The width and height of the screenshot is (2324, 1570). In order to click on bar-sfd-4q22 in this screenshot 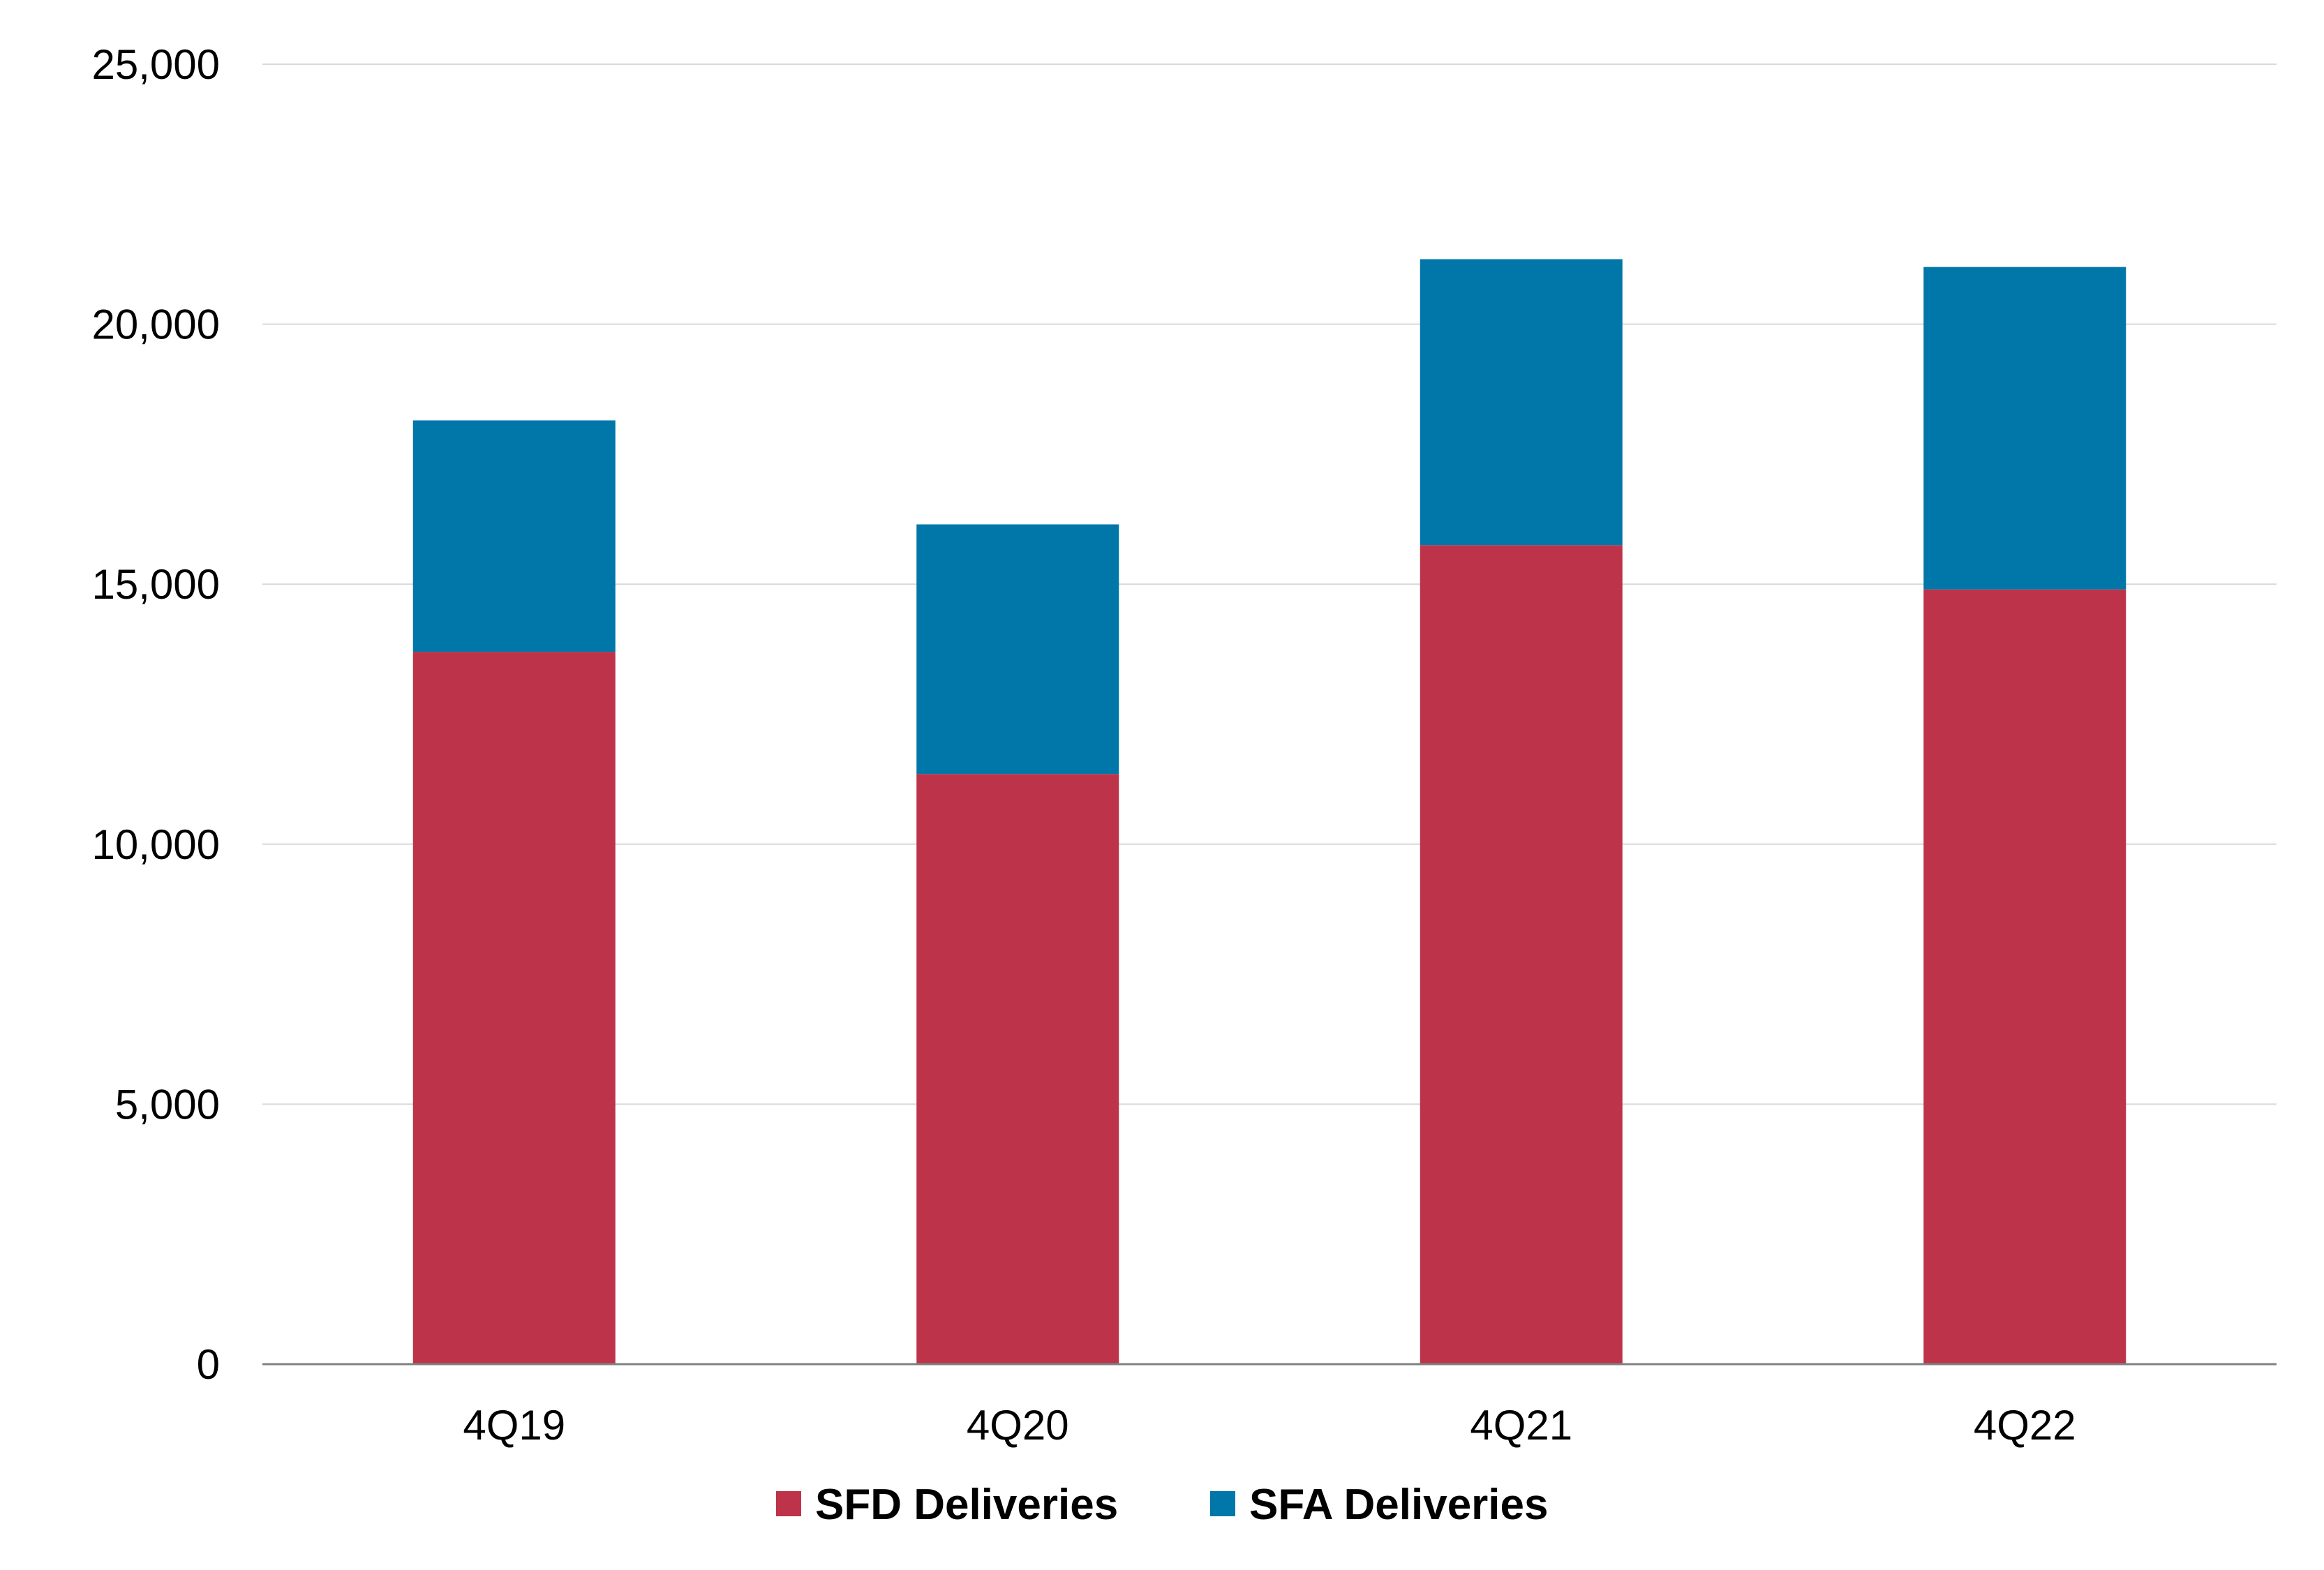, I will do `click(2025, 976)`.